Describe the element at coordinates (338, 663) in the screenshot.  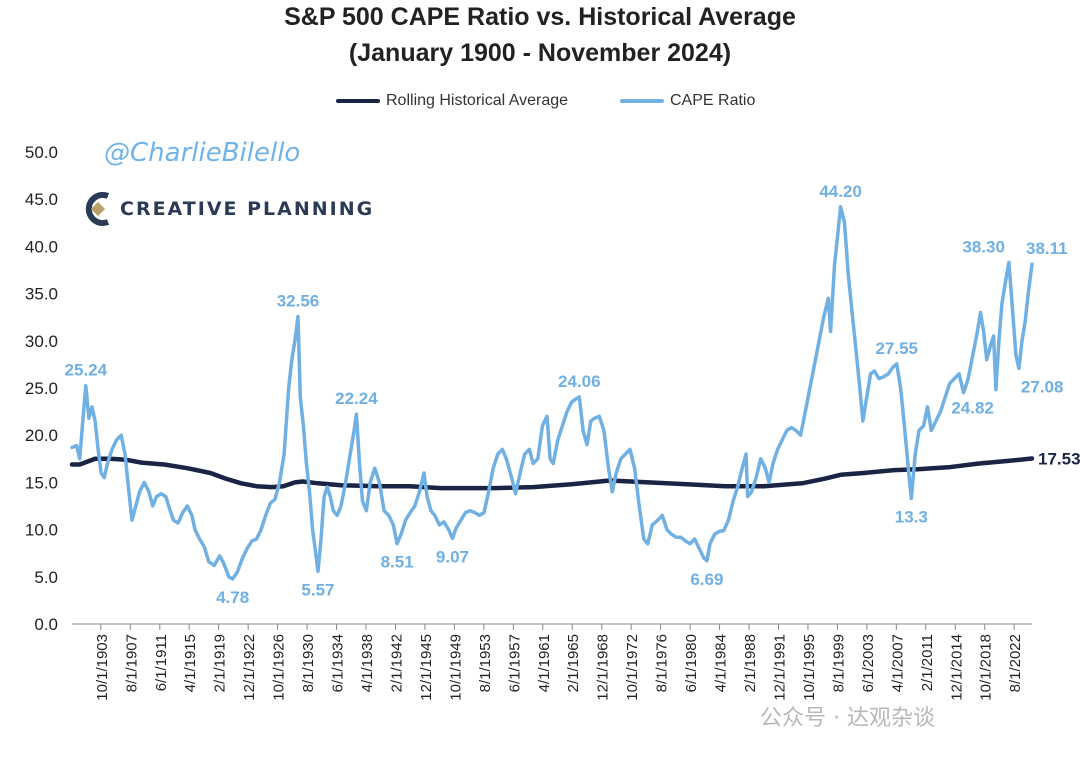
I see `x-tick-label: 6/1/1934` at that location.